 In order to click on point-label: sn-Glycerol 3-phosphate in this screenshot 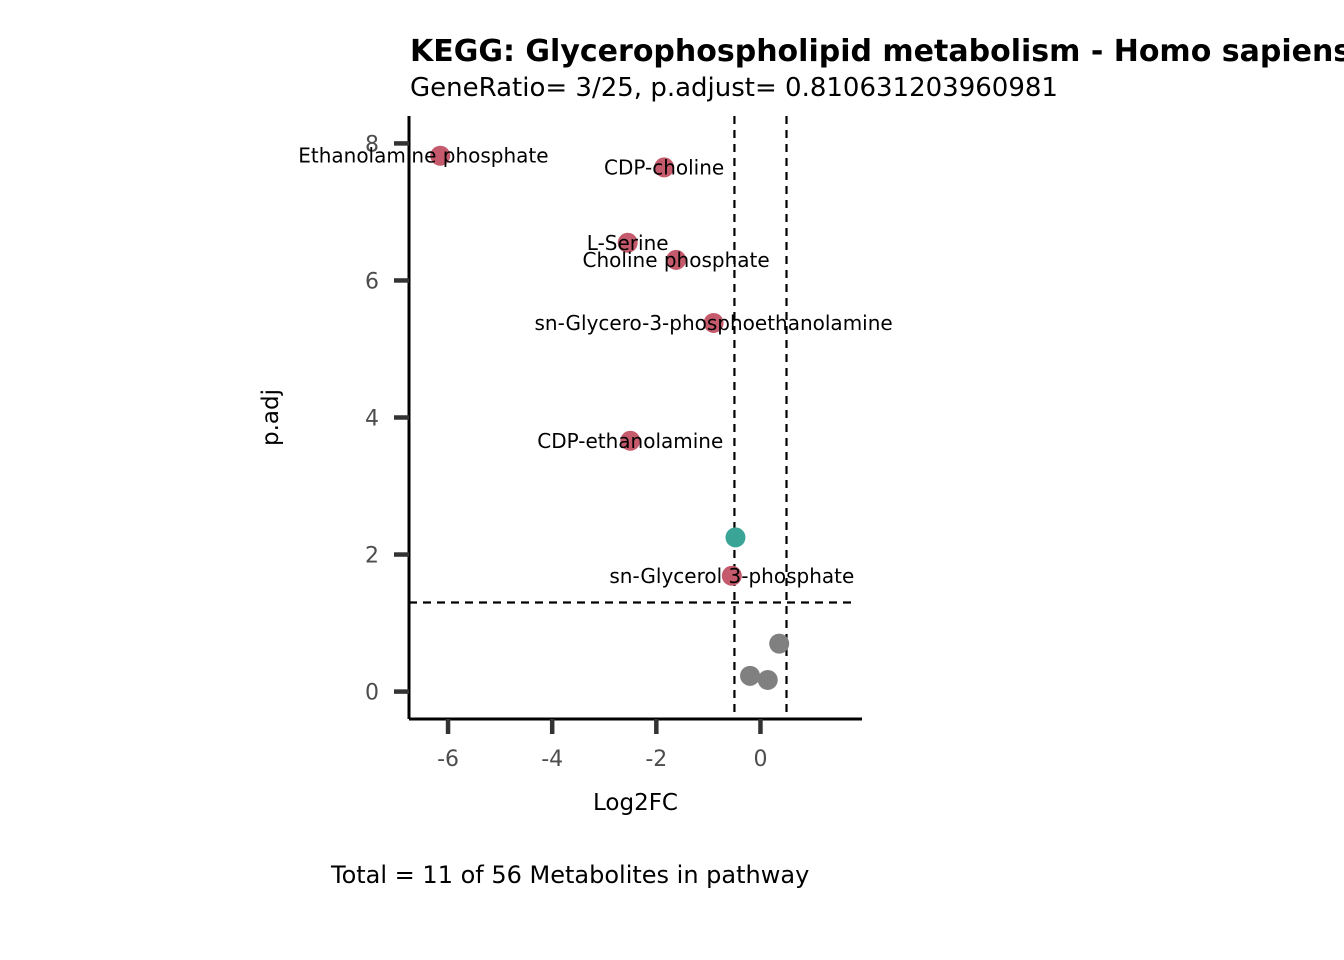, I will do `click(731, 576)`.